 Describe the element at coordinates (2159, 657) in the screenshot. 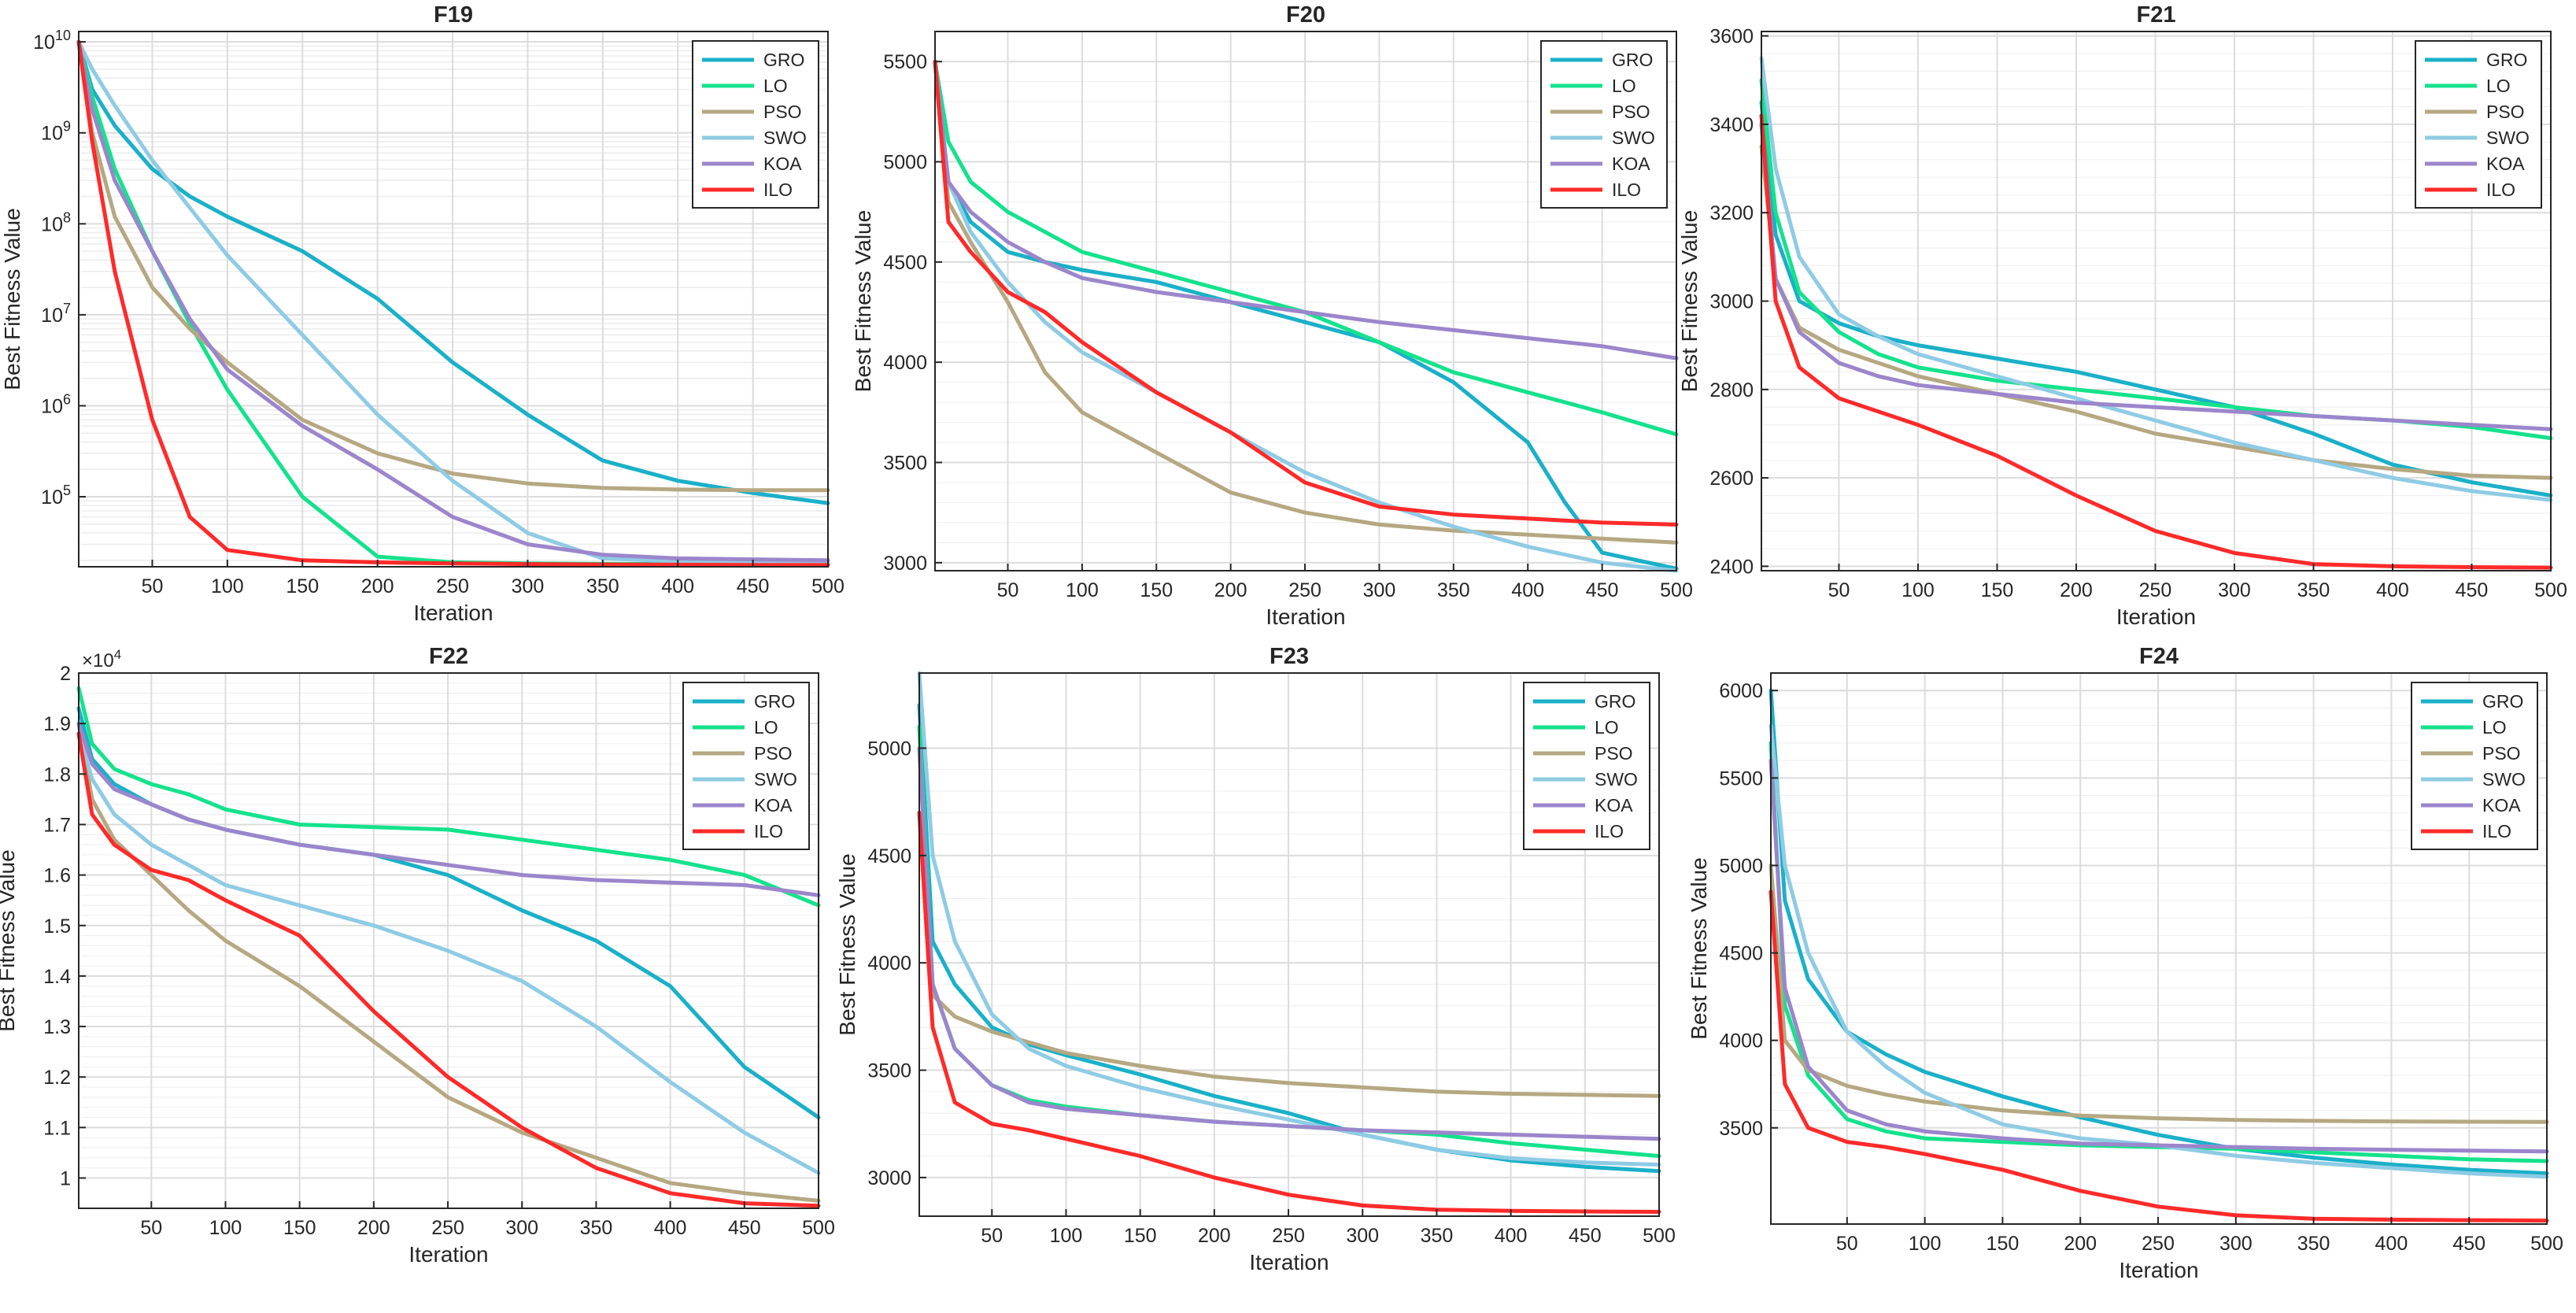

I see `chart-title: F24` at that location.